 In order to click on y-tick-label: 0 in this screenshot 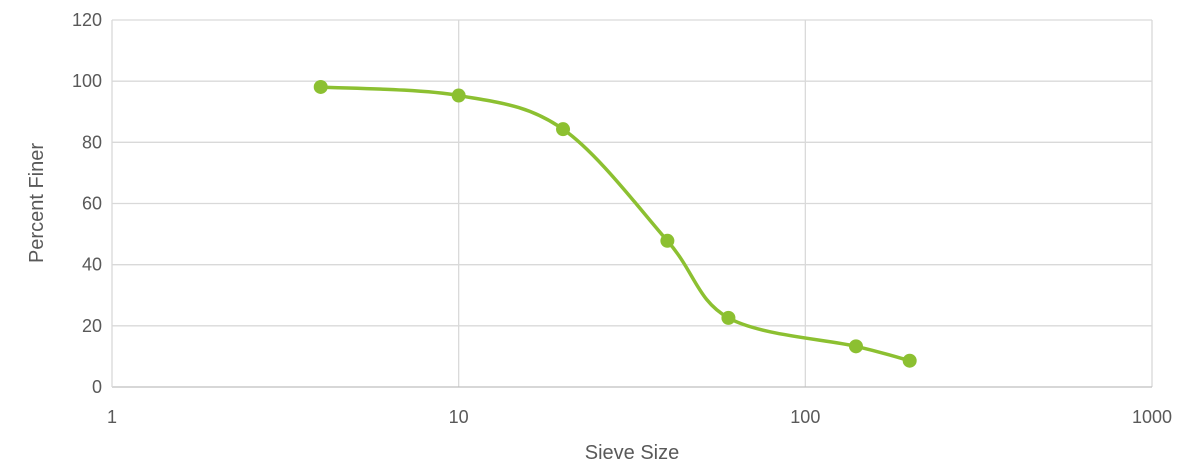, I will do `click(97, 387)`.